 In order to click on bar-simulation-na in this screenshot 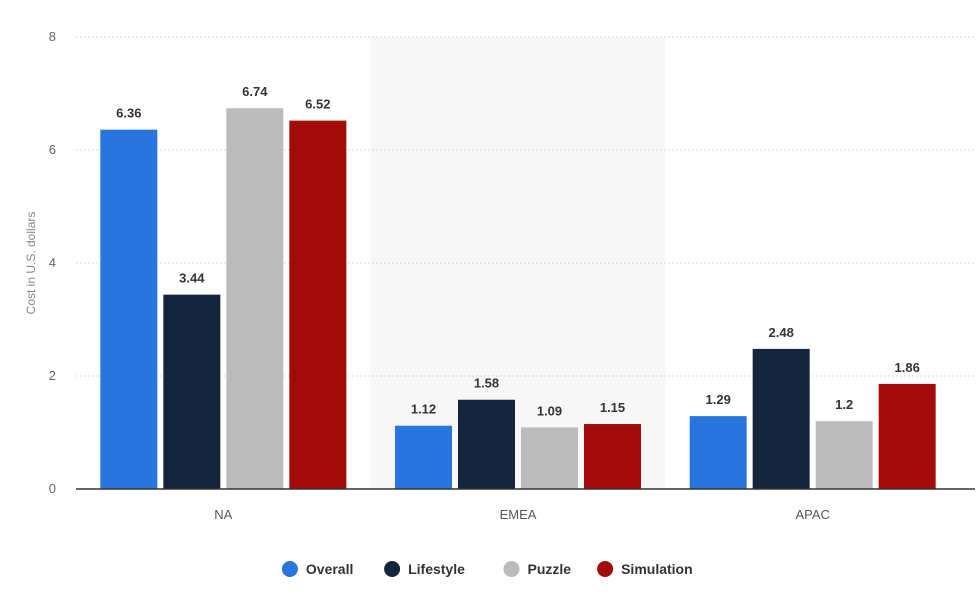, I will do `click(318, 305)`.